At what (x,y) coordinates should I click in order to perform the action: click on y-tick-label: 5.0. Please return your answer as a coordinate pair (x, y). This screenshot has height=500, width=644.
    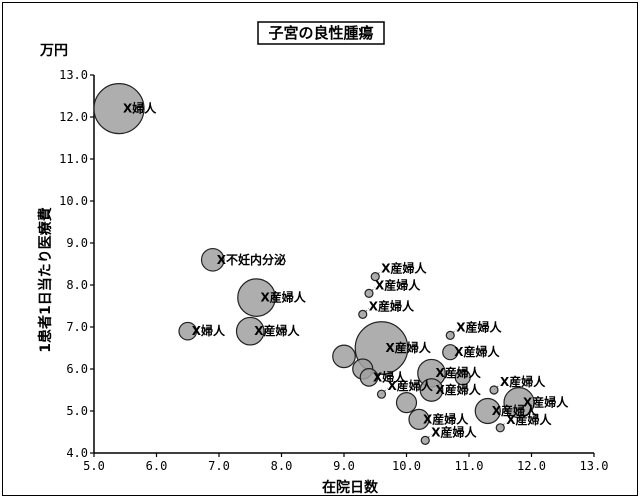
    Looking at the image, I should click on (77, 411).